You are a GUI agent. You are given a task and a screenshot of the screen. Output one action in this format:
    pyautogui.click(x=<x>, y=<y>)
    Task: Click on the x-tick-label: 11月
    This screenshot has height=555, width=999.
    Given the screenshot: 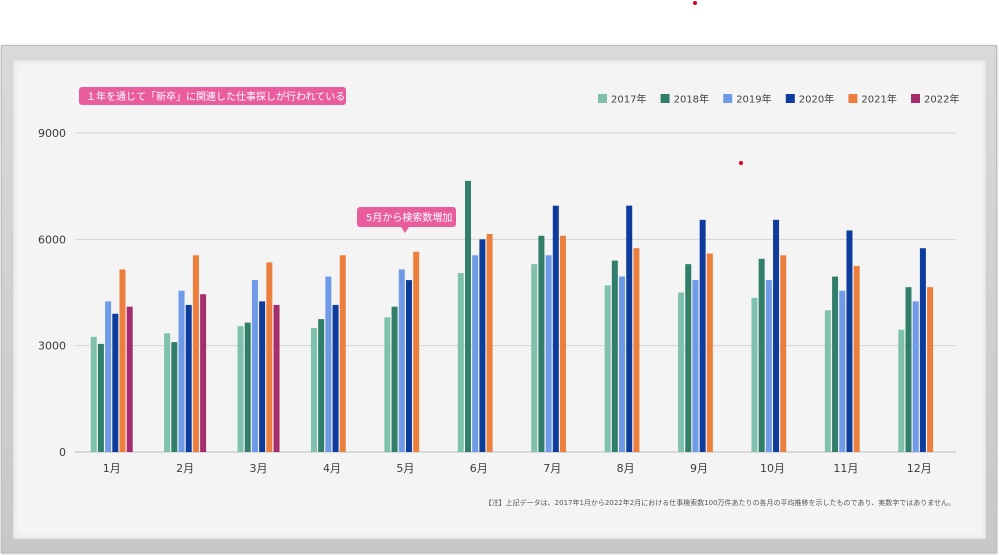 What is the action you would take?
    pyautogui.click(x=845, y=468)
    